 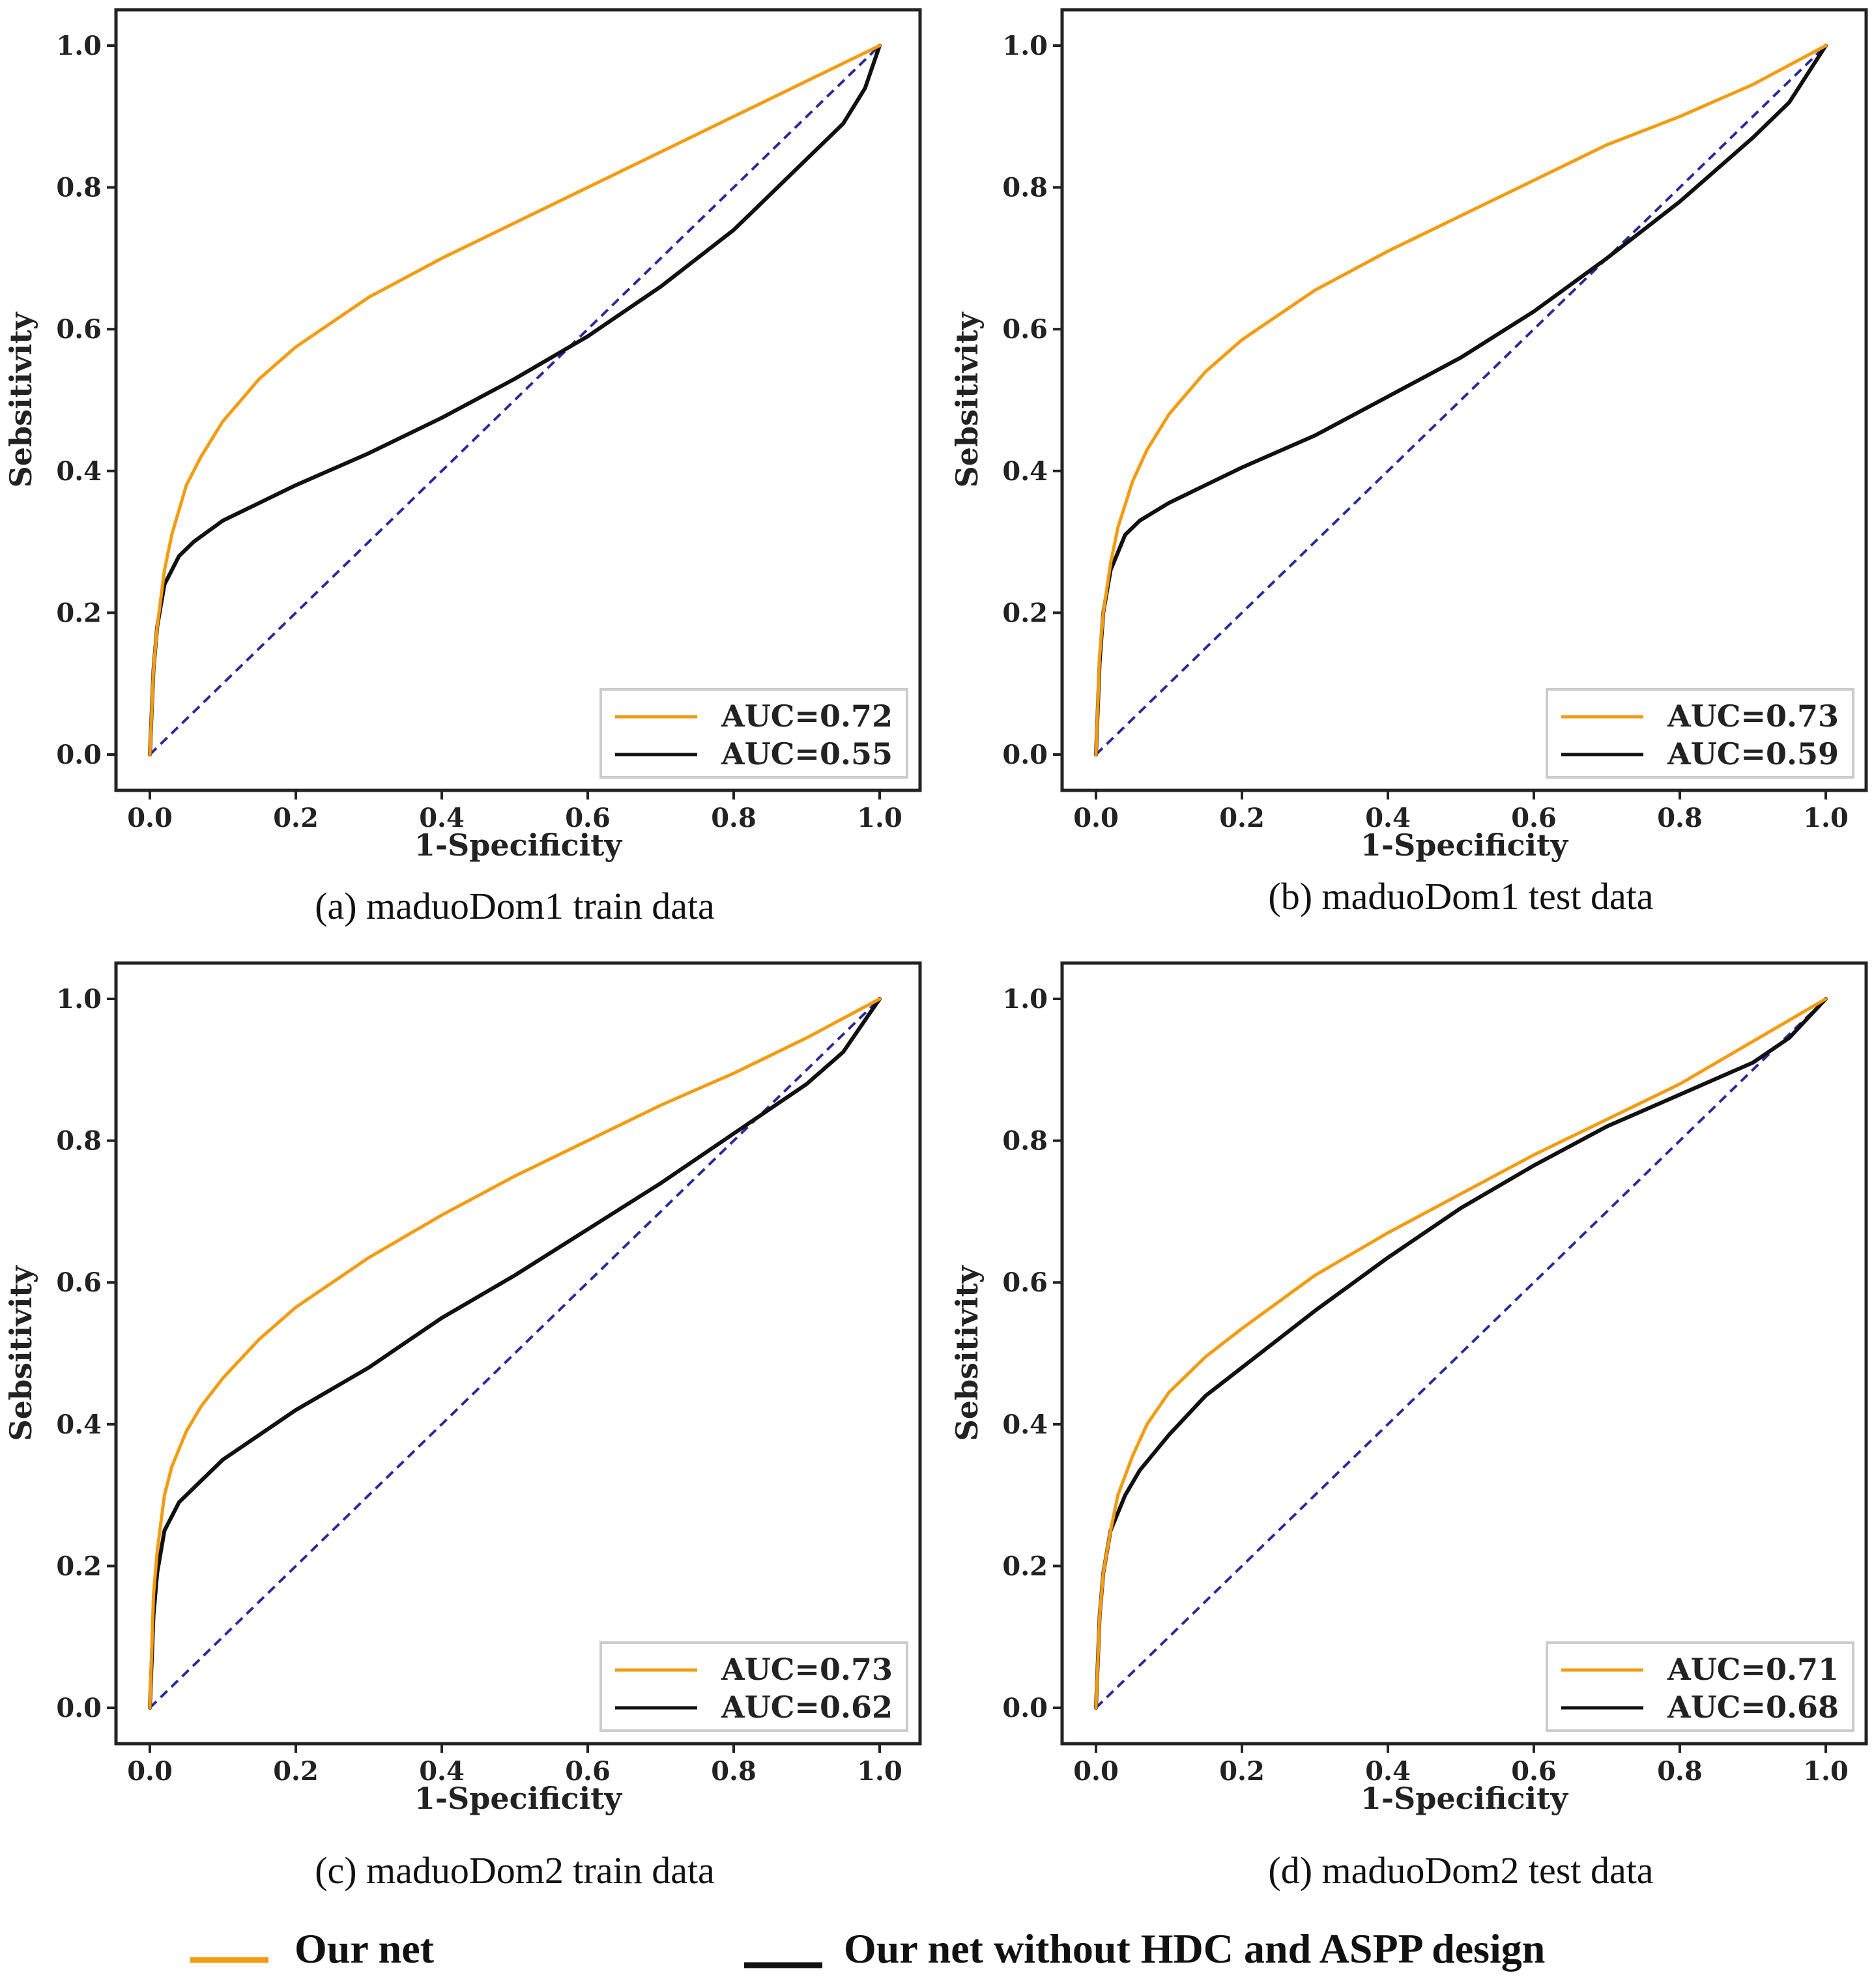 What do you see at coordinates (1194, 1948) in the screenshot?
I see `figure-legend-without-label: Our net without HDC and ASPP design` at bounding box center [1194, 1948].